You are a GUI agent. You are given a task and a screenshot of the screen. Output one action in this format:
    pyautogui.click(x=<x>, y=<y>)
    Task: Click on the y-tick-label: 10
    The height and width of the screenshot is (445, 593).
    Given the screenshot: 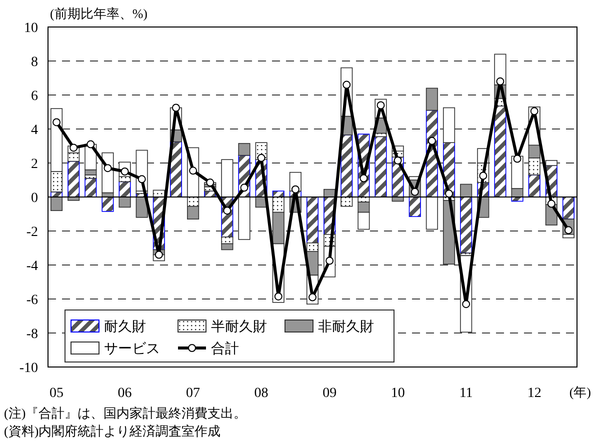 What is the action you would take?
    pyautogui.click(x=31, y=28)
    